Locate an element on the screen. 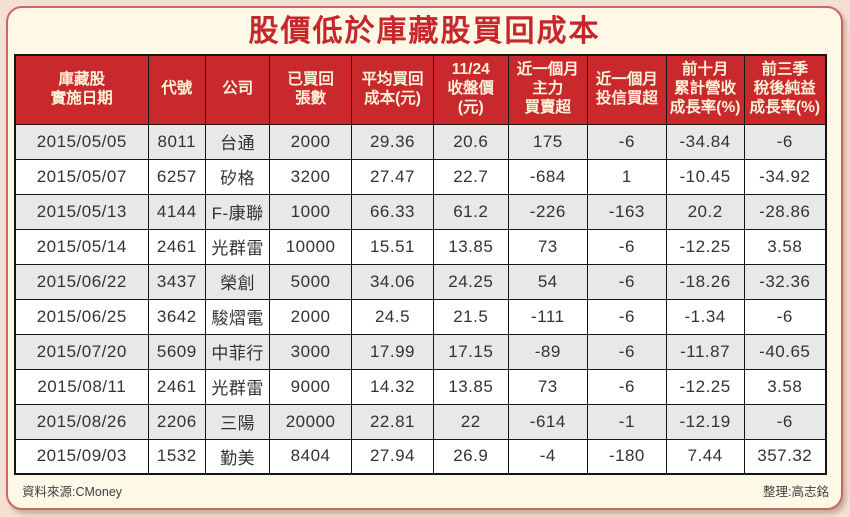 The width and height of the screenshot is (850, 517). column-header-10: 前三季 稅後純益 成長率(%) is located at coordinates (785, 89).